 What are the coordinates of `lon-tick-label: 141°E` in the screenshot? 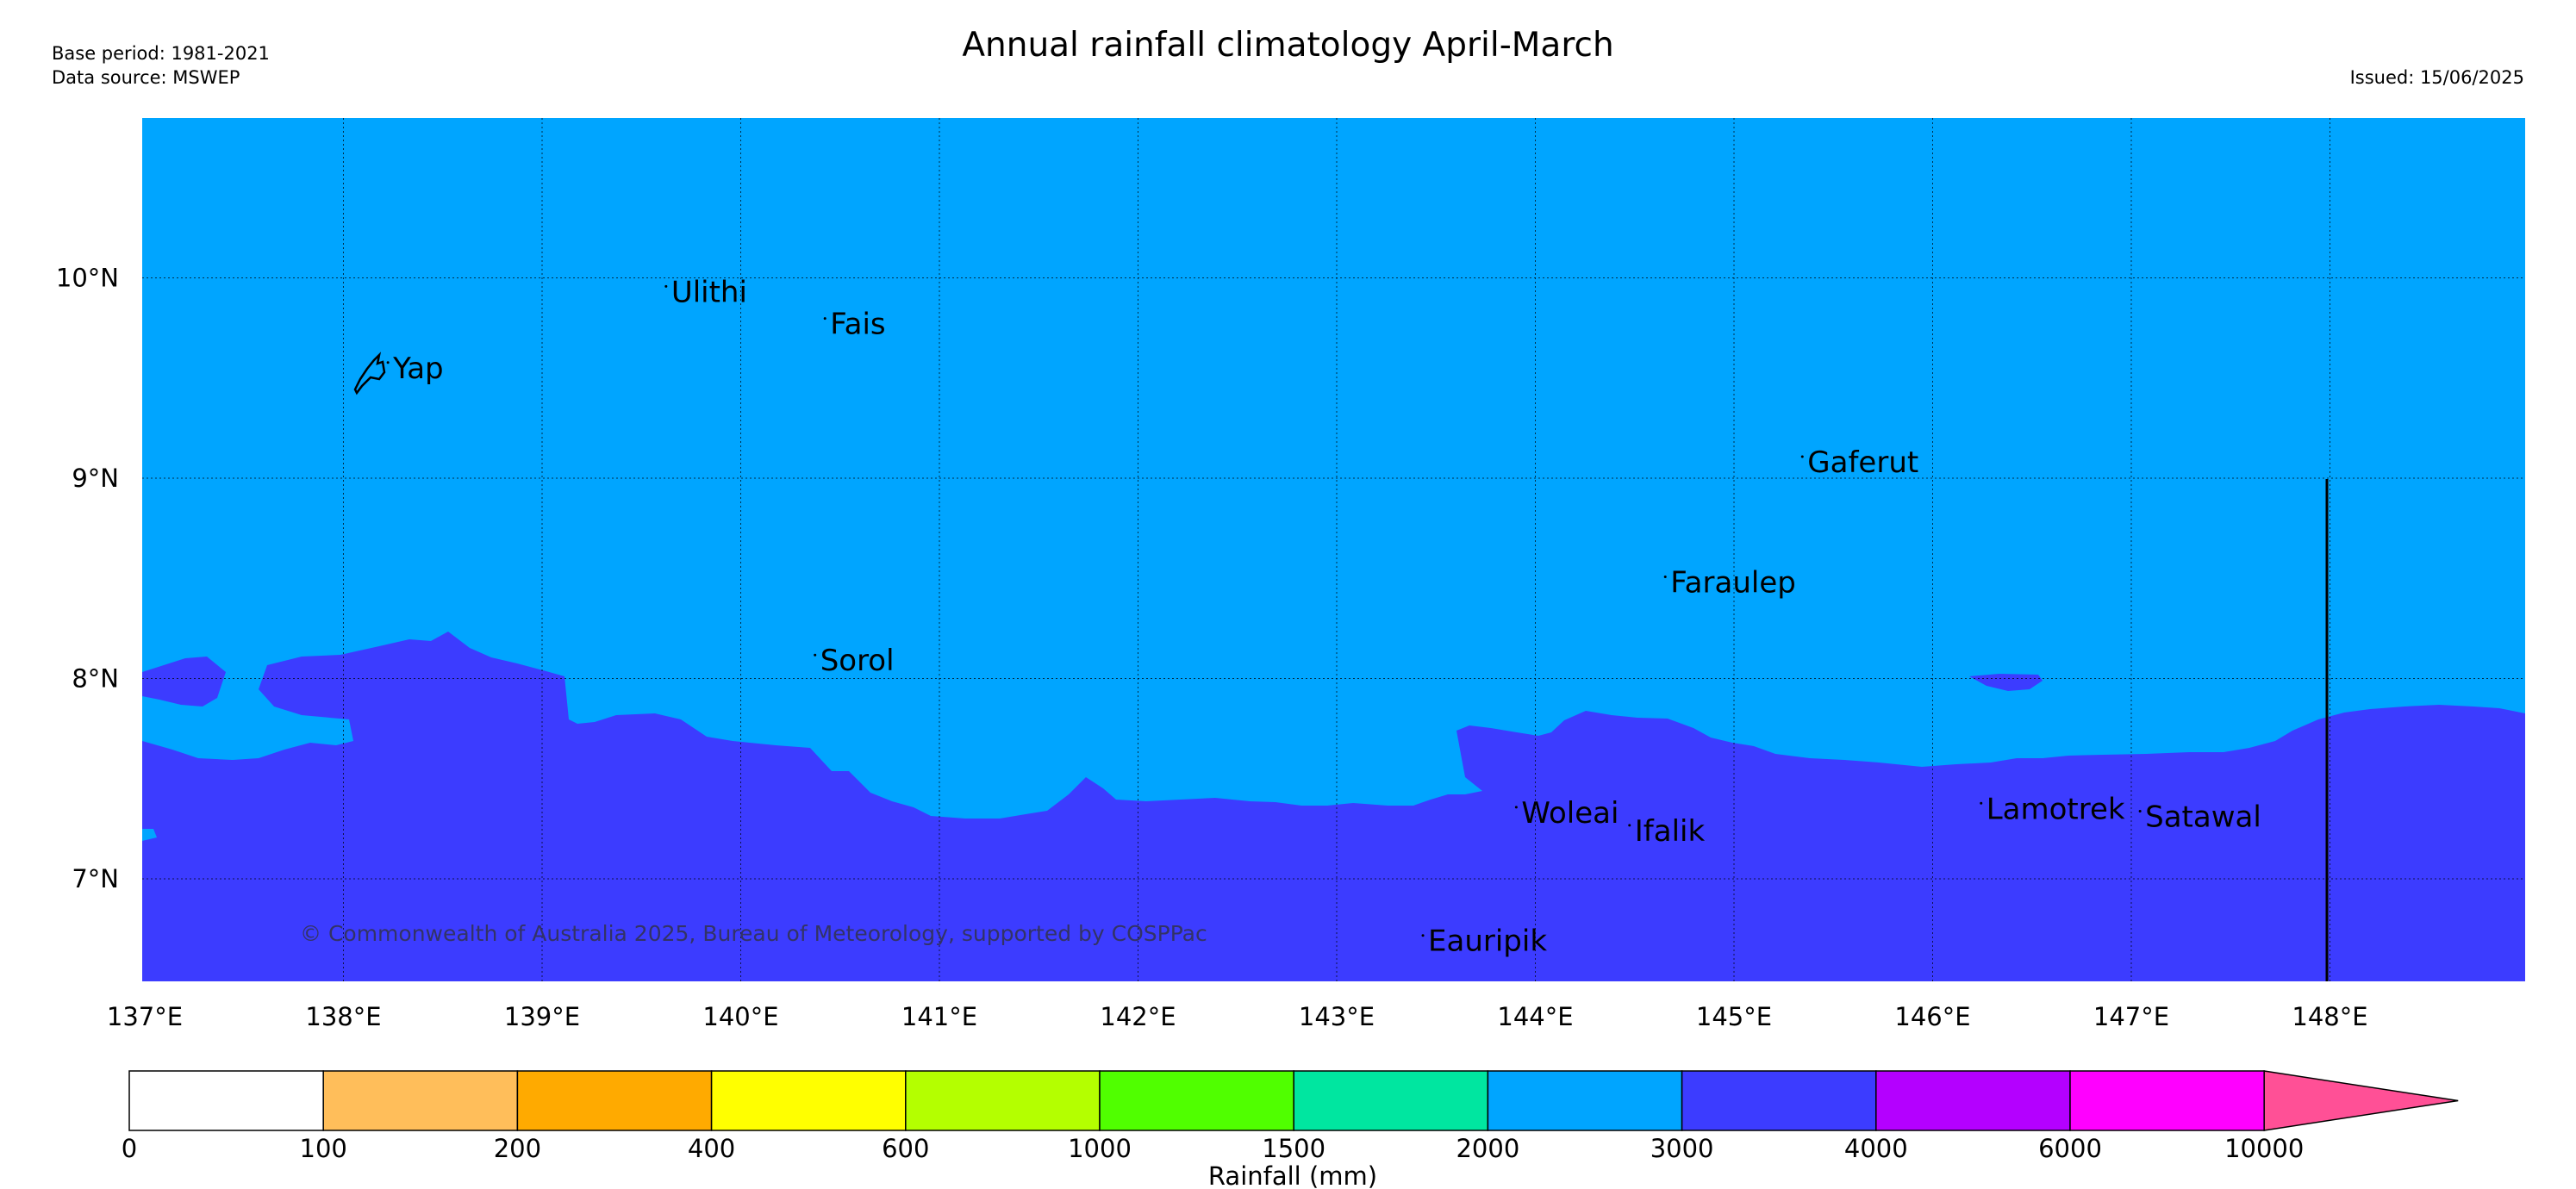 It's located at (939, 1016).